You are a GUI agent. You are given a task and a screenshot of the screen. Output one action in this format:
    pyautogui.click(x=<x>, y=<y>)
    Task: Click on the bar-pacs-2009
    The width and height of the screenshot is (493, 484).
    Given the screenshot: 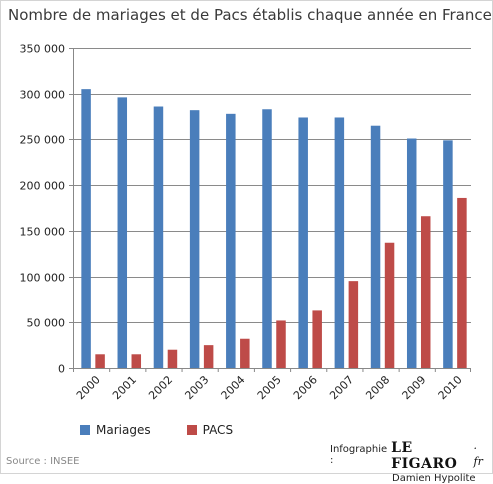 What is the action you would take?
    pyautogui.click(x=425, y=292)
    